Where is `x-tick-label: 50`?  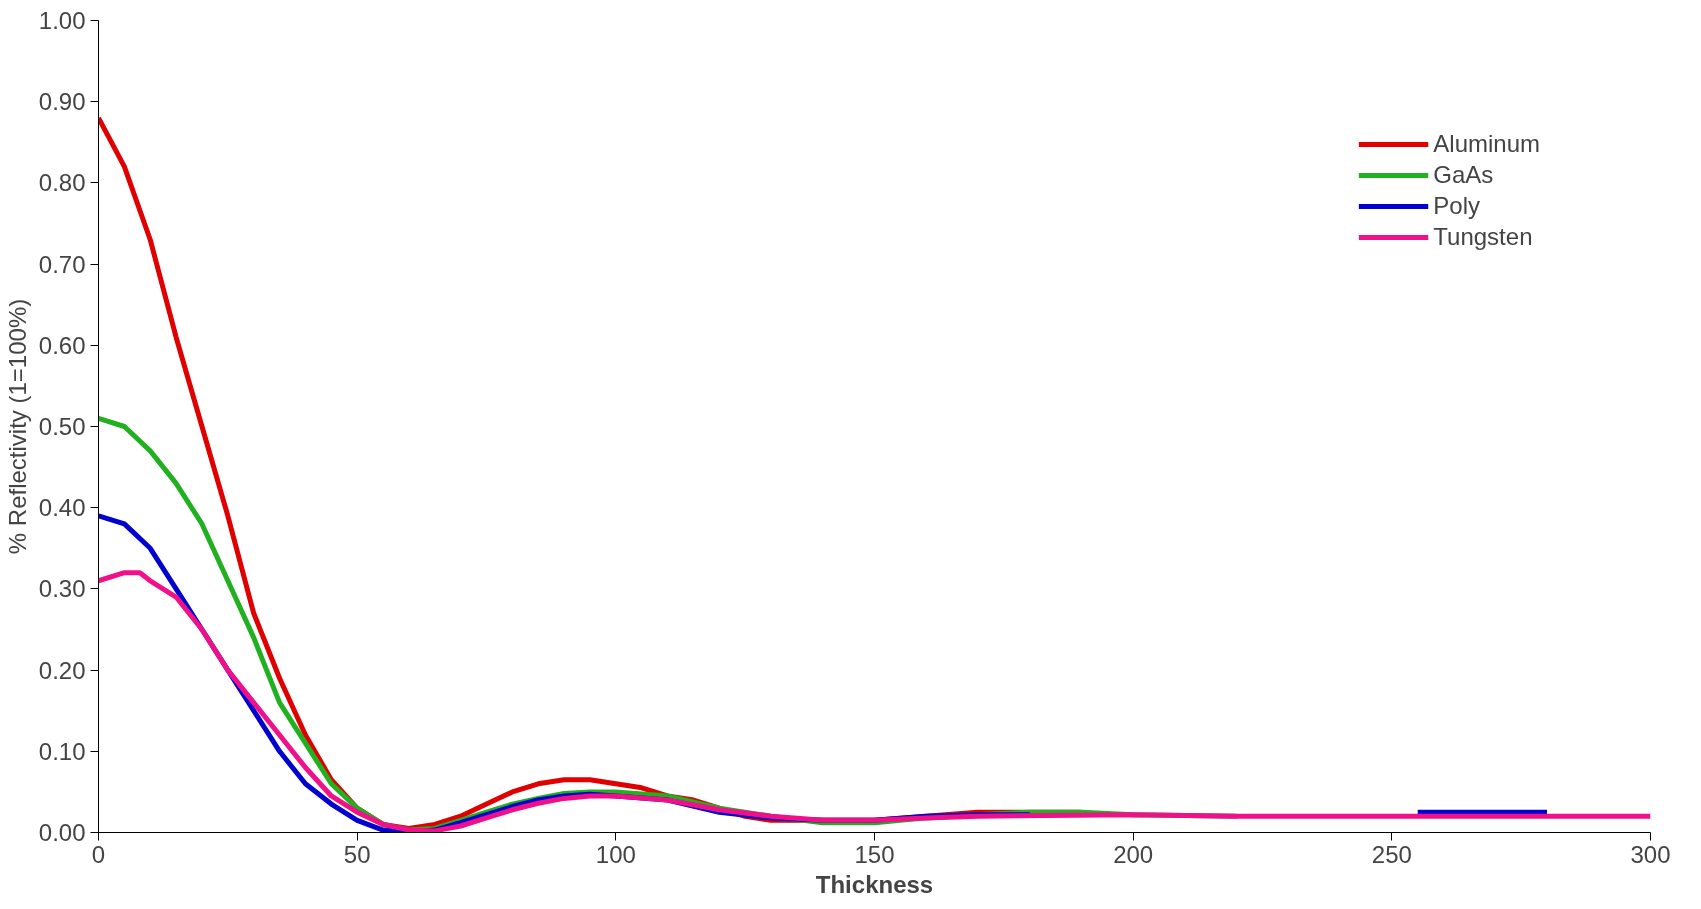
x-tick-label: 50 is located at coordinates (357, 854).